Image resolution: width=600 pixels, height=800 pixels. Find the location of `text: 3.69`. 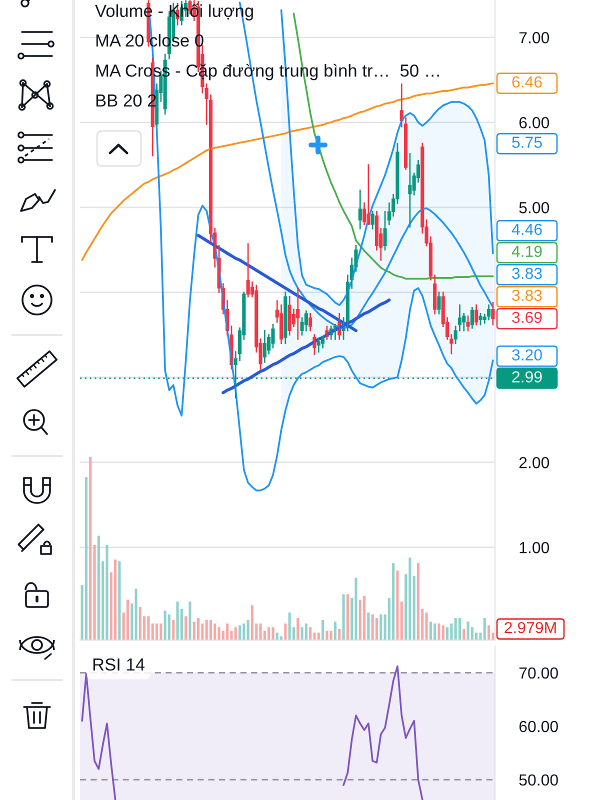

text: 3.69 is located at coordinates (527, 318).